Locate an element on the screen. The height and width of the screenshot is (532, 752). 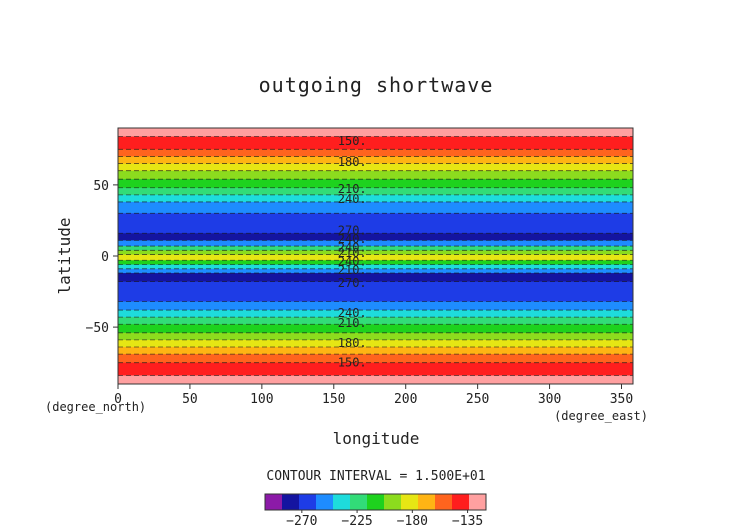
colorbar is located at coordinates (375, 502).